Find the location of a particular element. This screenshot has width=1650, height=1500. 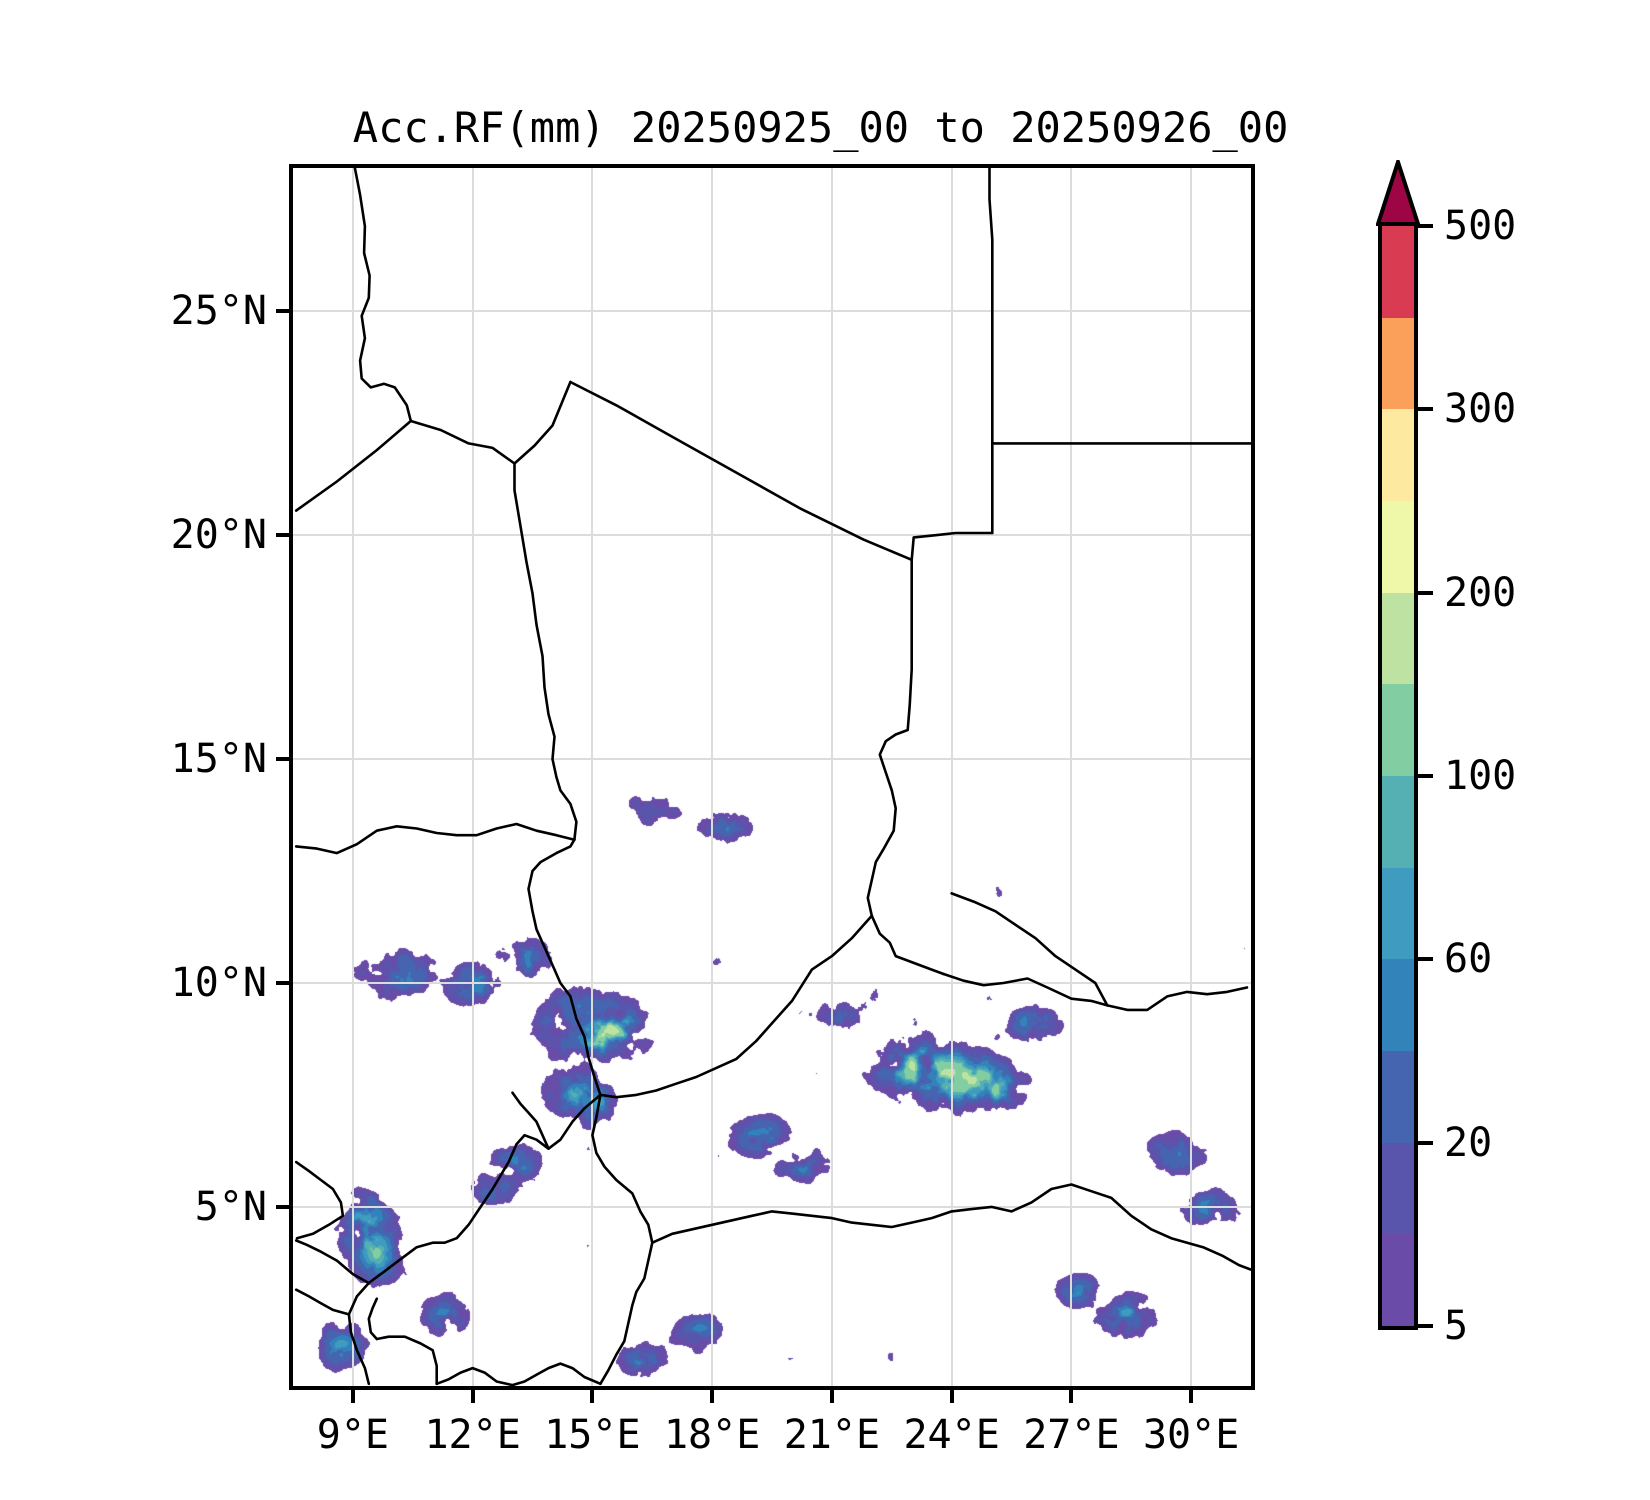

colorbar-tick-label: 5 is located at coordinates (1456, 1326).